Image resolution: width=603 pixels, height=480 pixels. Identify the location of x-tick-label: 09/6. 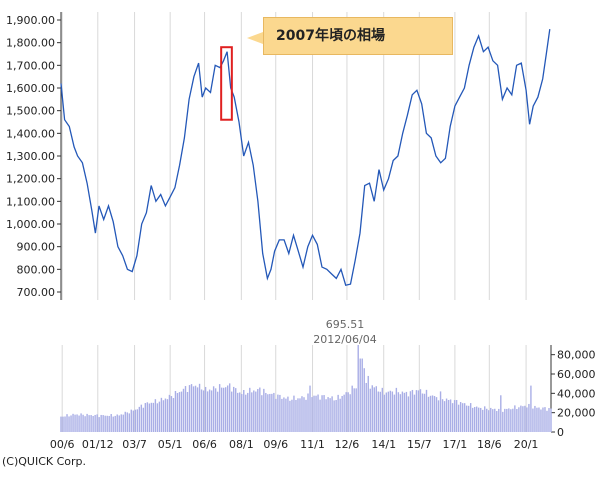
(275, 444).